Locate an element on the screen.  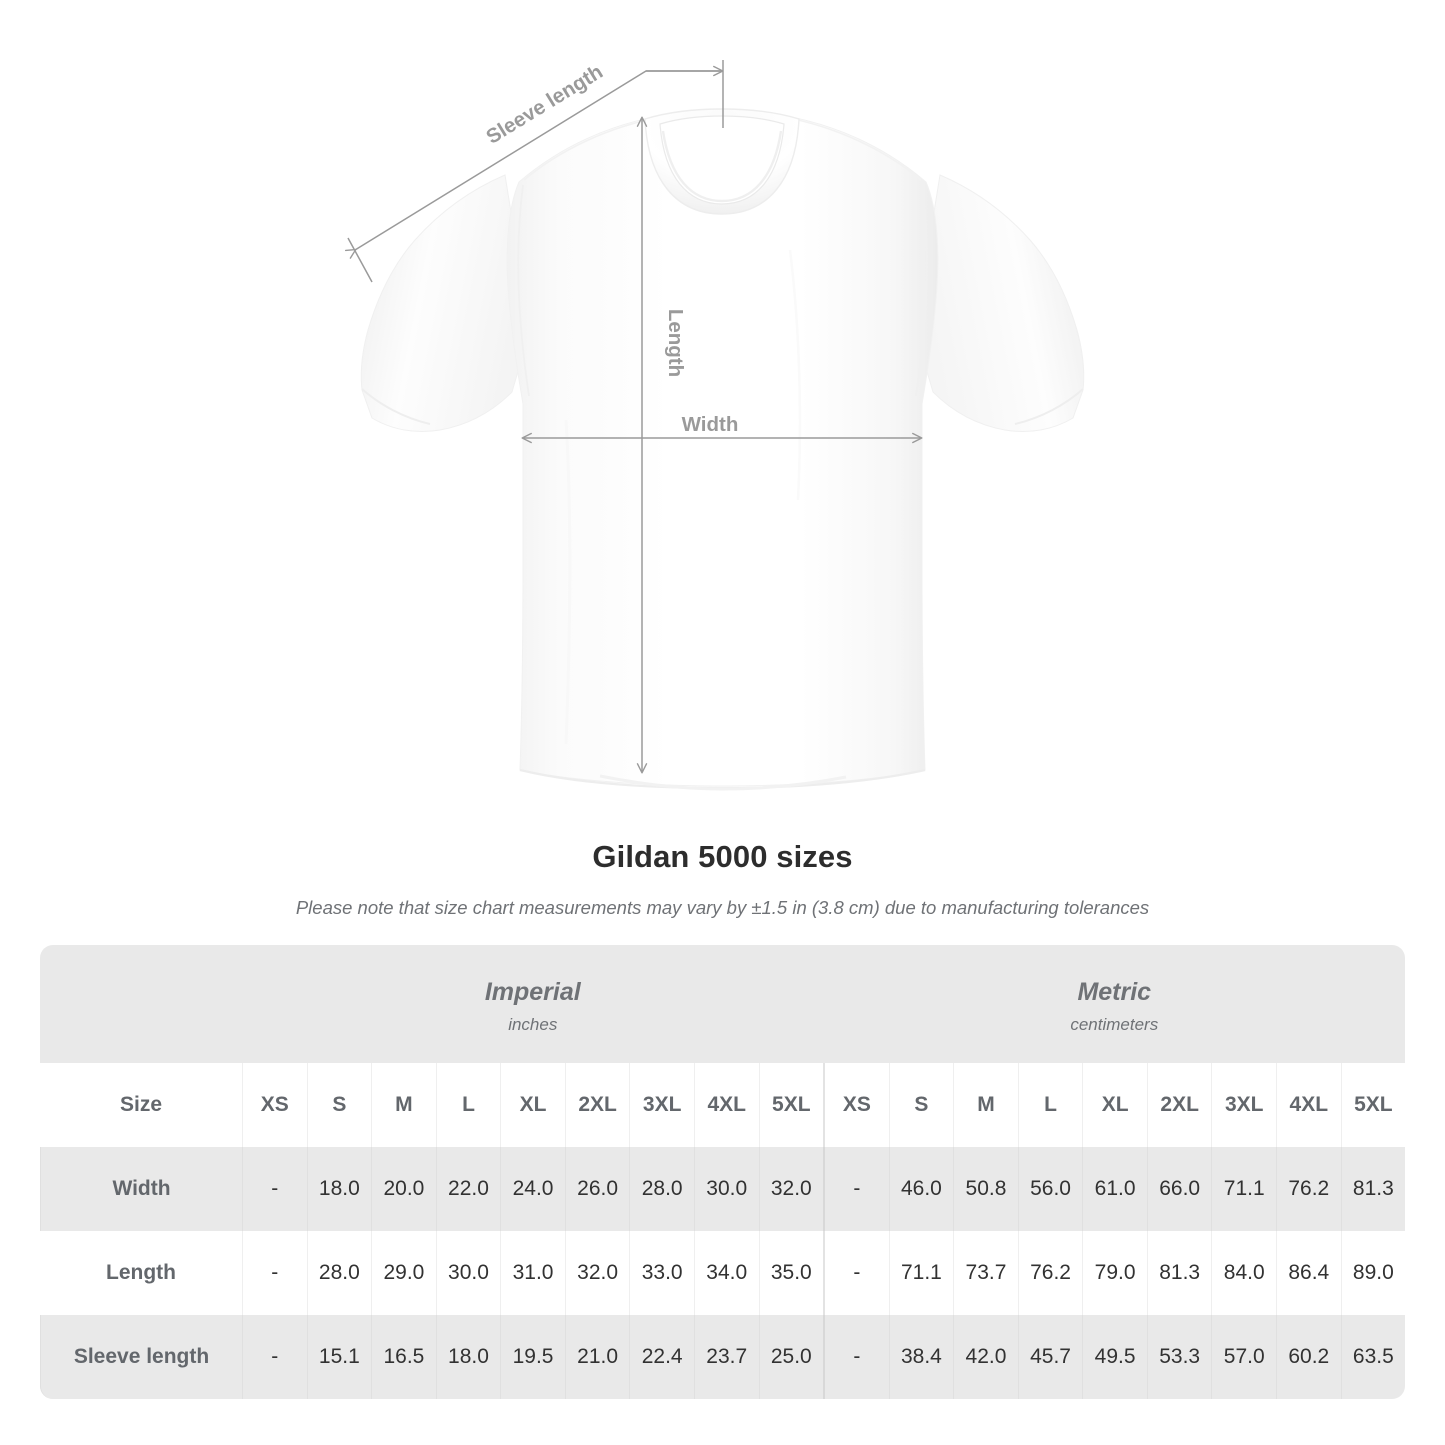
cell-length-imperial-3xl: 33.0 is located at coordinates (661, 1273).